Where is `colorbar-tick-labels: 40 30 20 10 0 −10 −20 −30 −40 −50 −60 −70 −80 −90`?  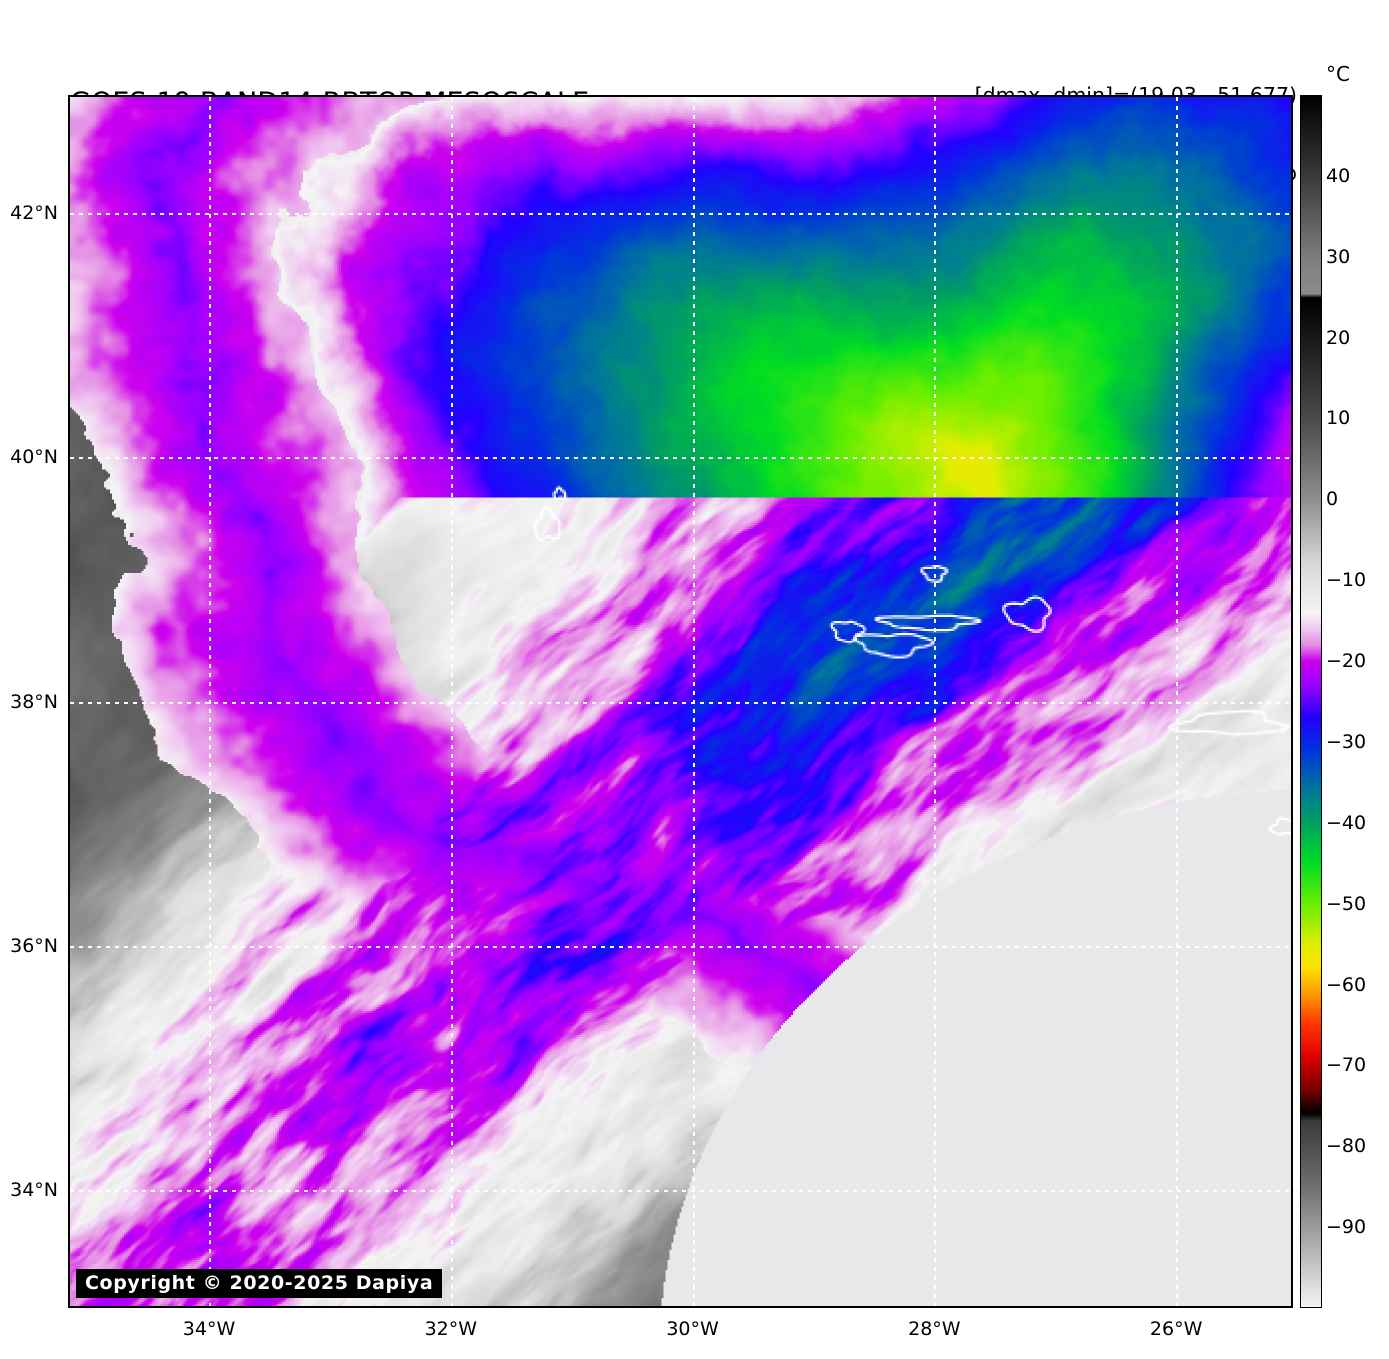 colorbar-tick-labels: 40 30 20 10 0 −10 −20 −30 −40 −50 −60 −70 −80 −90 is located at coordinates (1356, 701).